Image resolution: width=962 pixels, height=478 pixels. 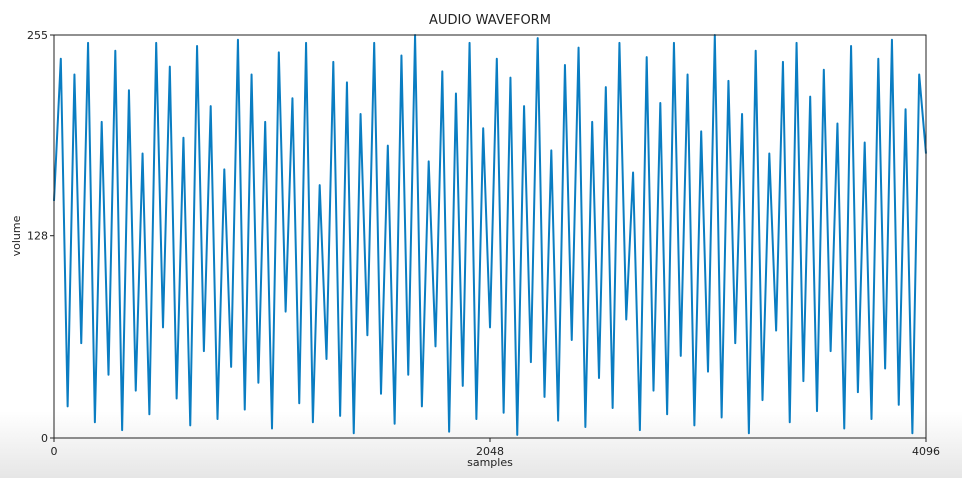 I want to click on y-axis-label: volume, so click(x=16, y=235).